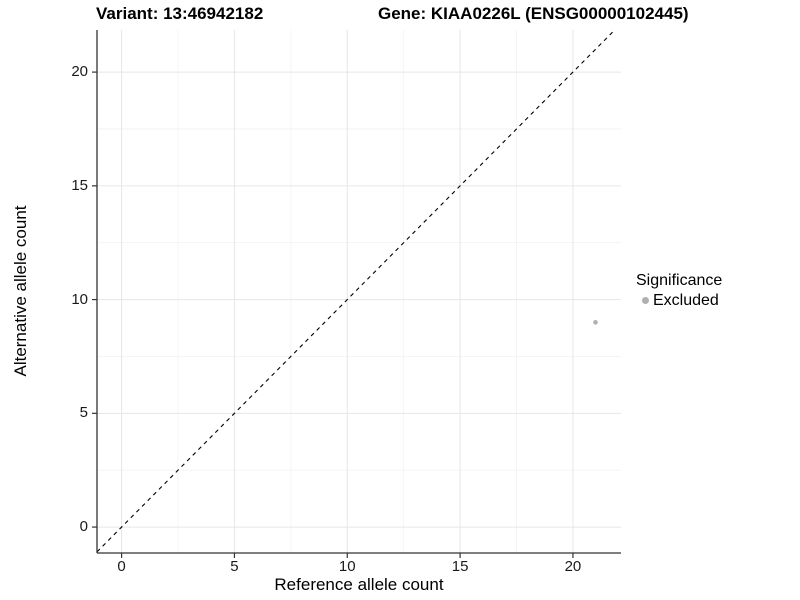  I want to click on y-tick-label: 0, so click(83, 527).